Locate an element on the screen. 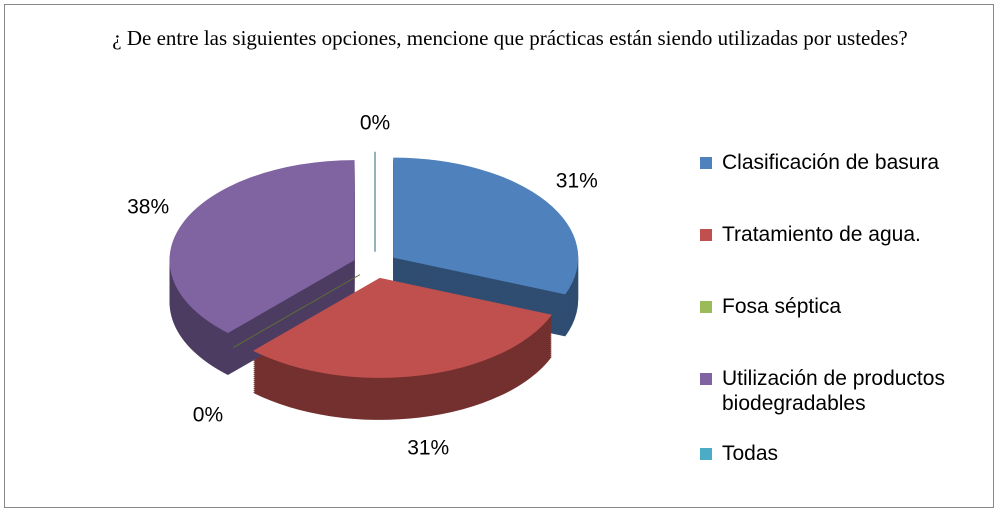 The height and width of the screenshot is (514, 1000). legend-label: Utilización de productos biodegradables is located at coordinates (833, 391).